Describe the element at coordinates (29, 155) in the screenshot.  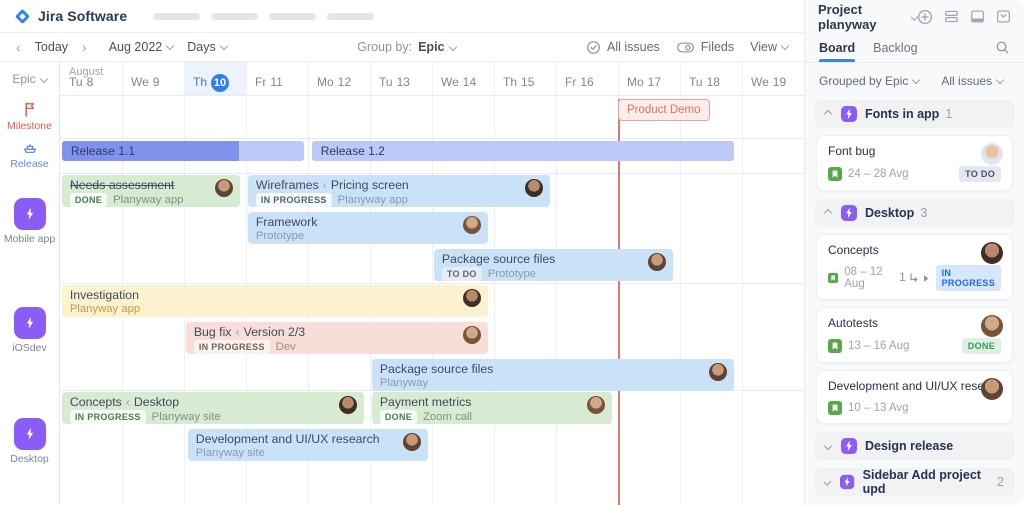
I see `group-row-release: Release` at that location.